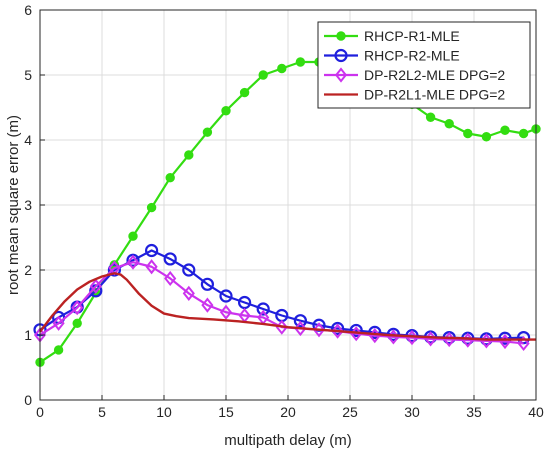 Image resolution: width=550 pixels, height=460 pixels. I want to click on y-tick-label: 6, so click(28, 10).